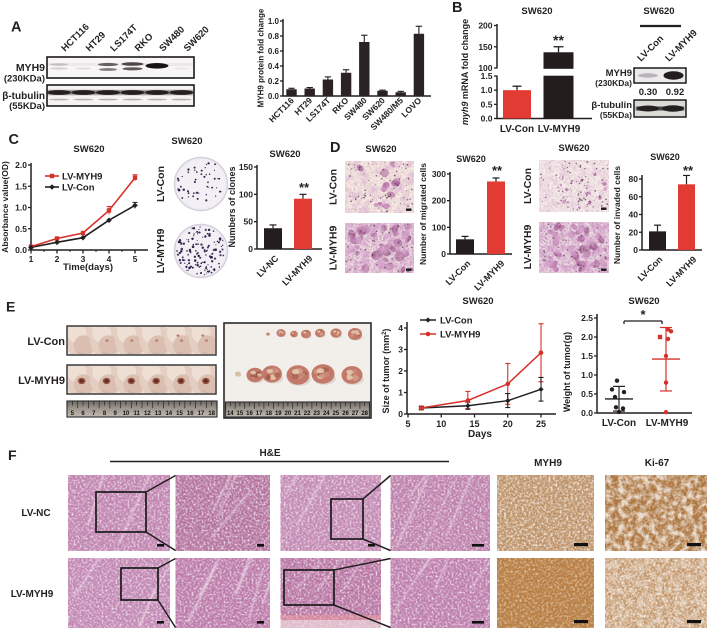  I want to click on svg-text: myh9 mRNA fold change, so click(465, 72).